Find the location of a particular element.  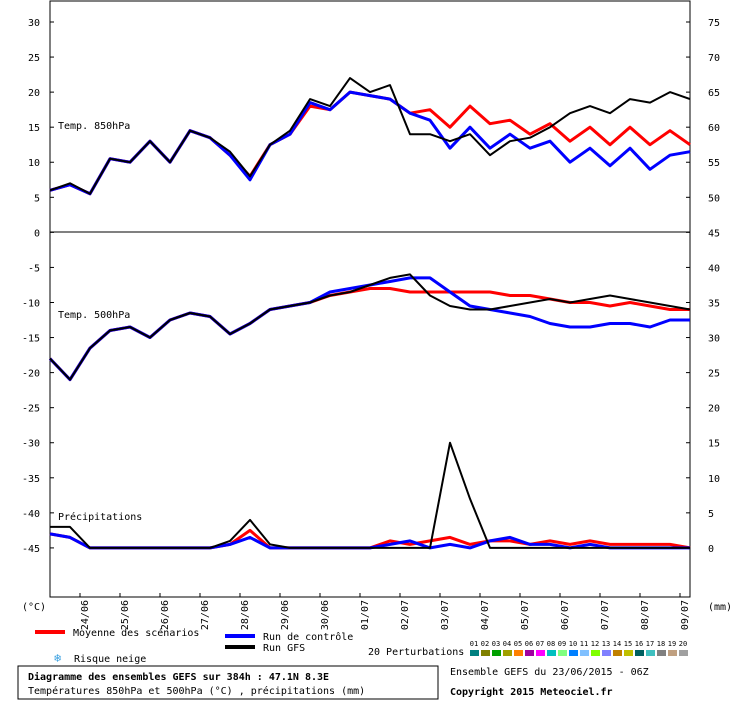

perturbation-number: 06 is located at coordinates (529, 644).